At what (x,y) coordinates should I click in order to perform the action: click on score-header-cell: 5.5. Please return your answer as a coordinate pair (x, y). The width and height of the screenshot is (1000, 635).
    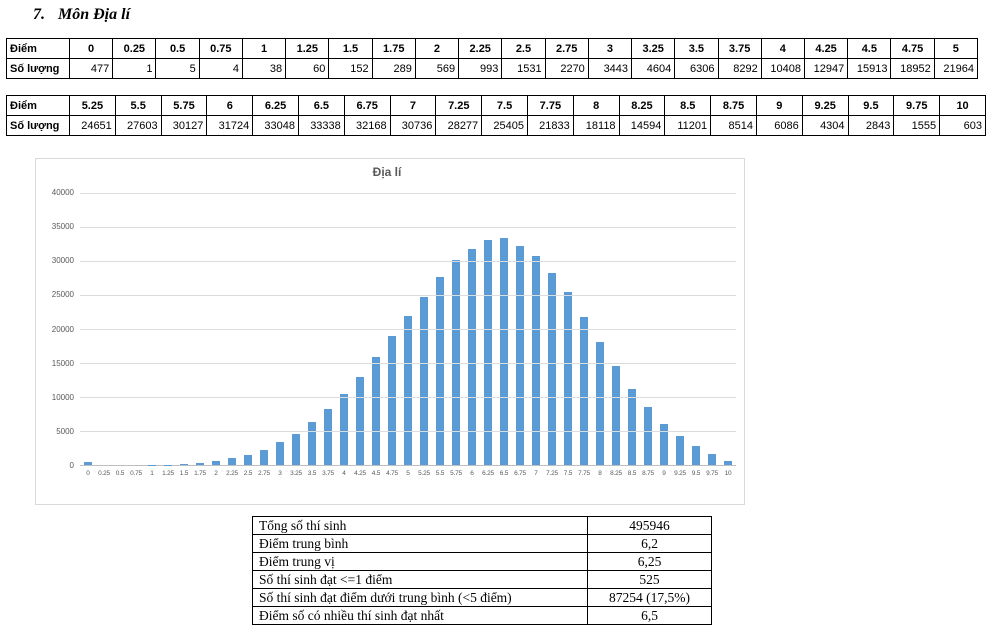
    Looking at the image, I should click on (138, 105).